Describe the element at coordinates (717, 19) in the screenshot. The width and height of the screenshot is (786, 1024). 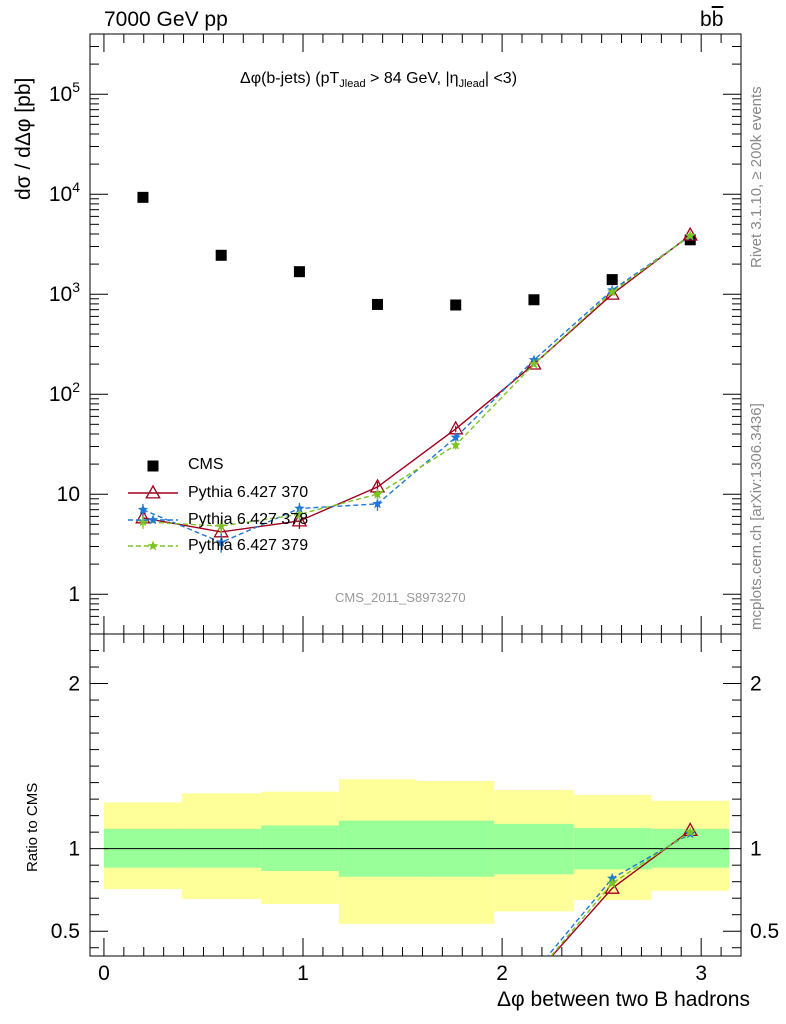
I see `process-bbar: b` at that location.